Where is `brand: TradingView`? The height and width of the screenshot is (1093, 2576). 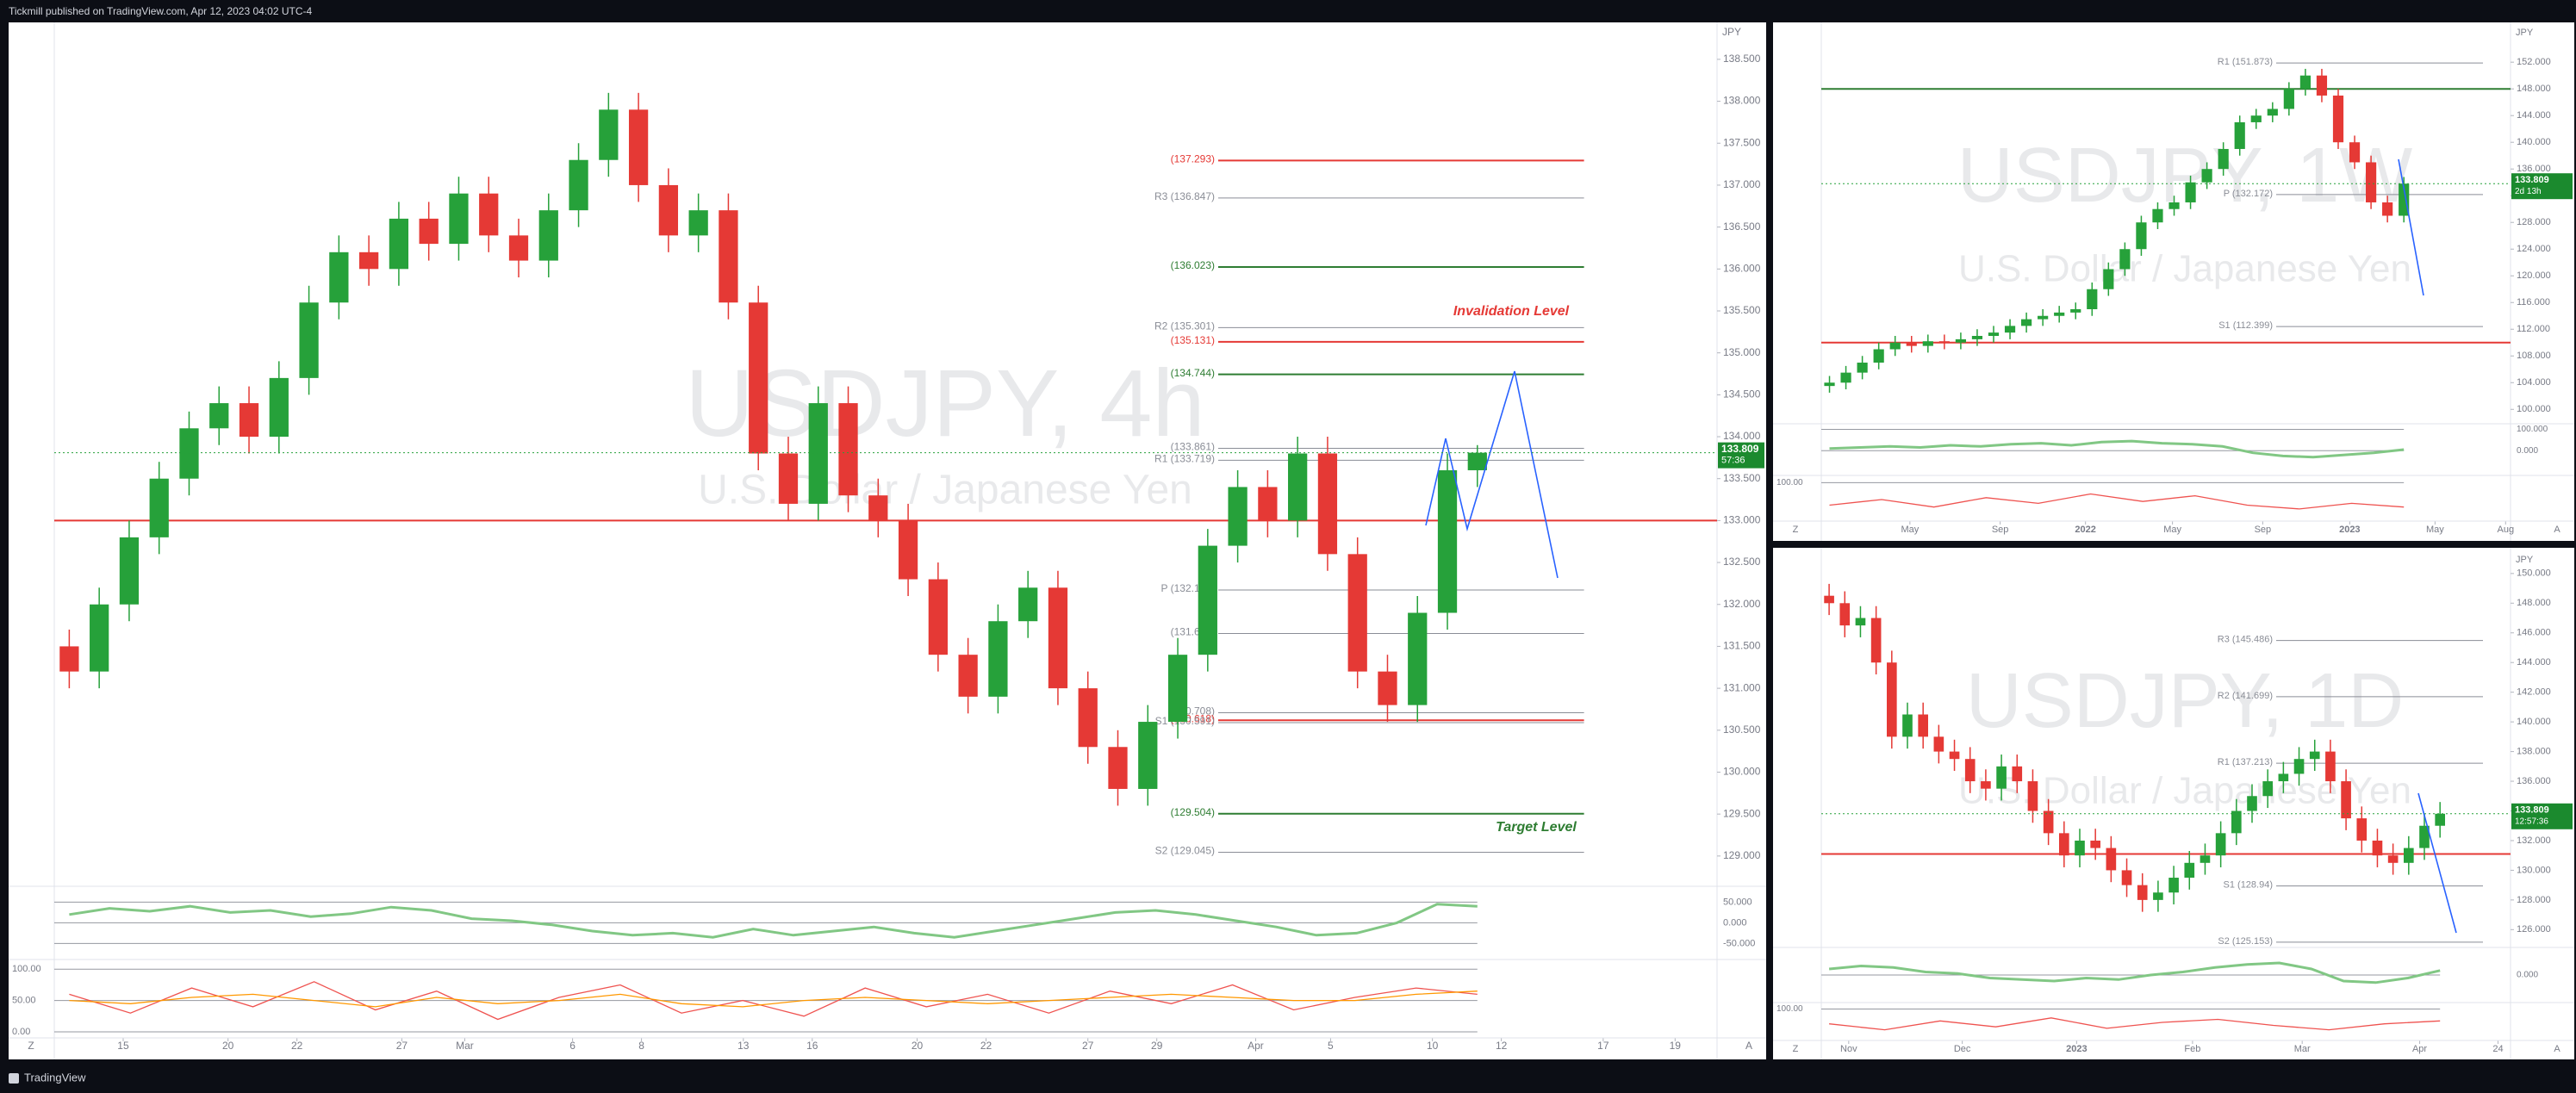
brand: TradingView is located at coordinates (55, 1077).